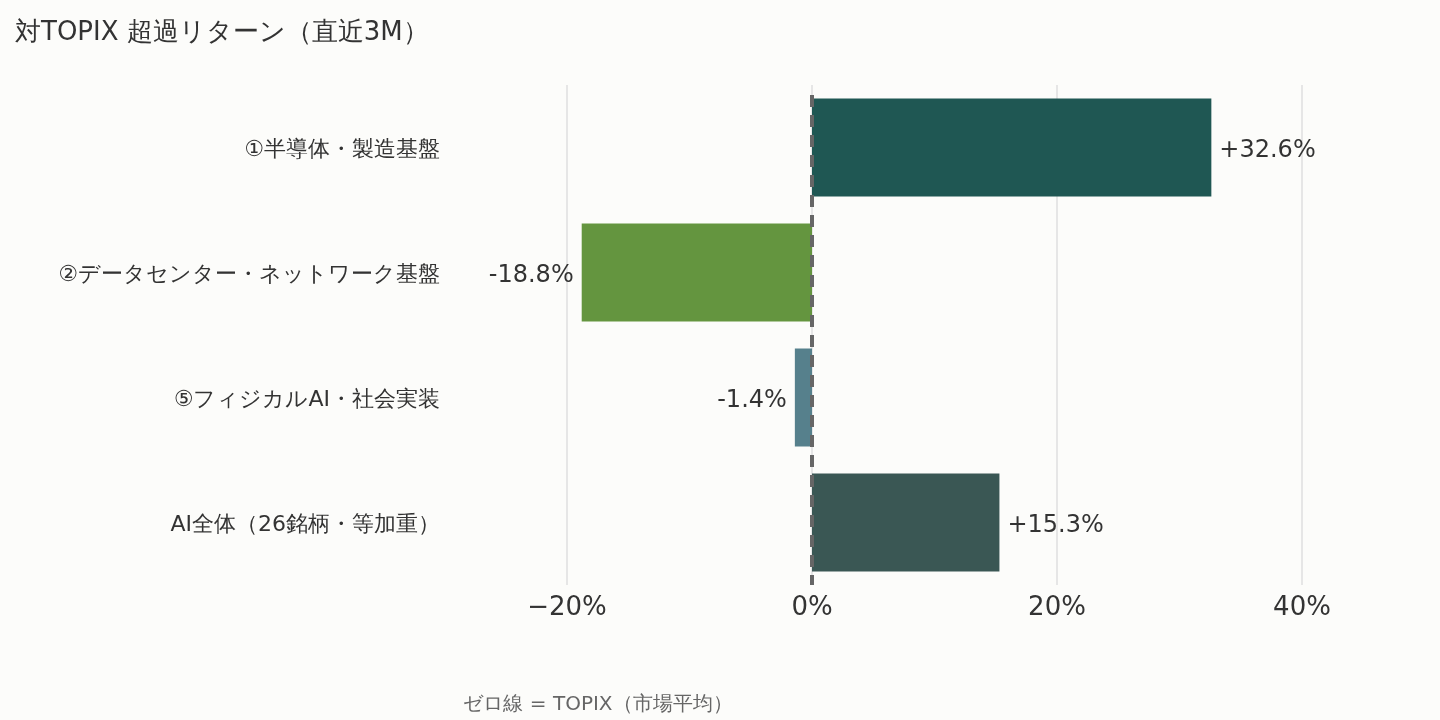 The height and width of the screenshot is (720, 1440). Describe the element at coordinates (812, 606) in the screenshot. I see `x-tick-label: 0%` at that location.